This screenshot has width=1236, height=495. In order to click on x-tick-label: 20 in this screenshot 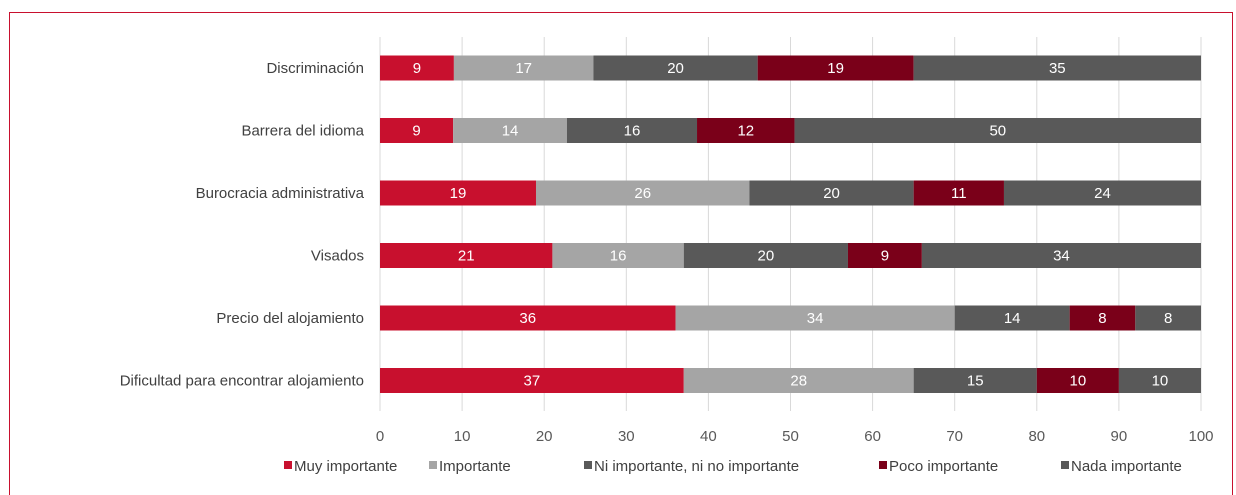, I will do `click(544, 436)`.